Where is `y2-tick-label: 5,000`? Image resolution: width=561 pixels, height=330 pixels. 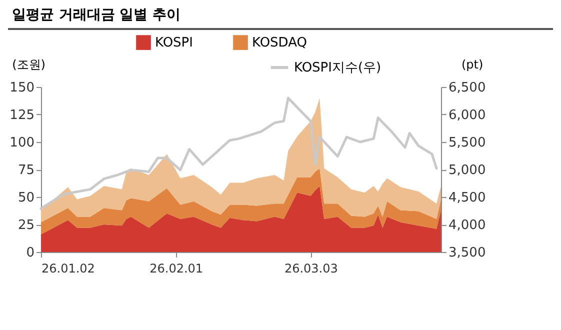 y2-tick-label: 5,000 is located at coordinates (467, 170).